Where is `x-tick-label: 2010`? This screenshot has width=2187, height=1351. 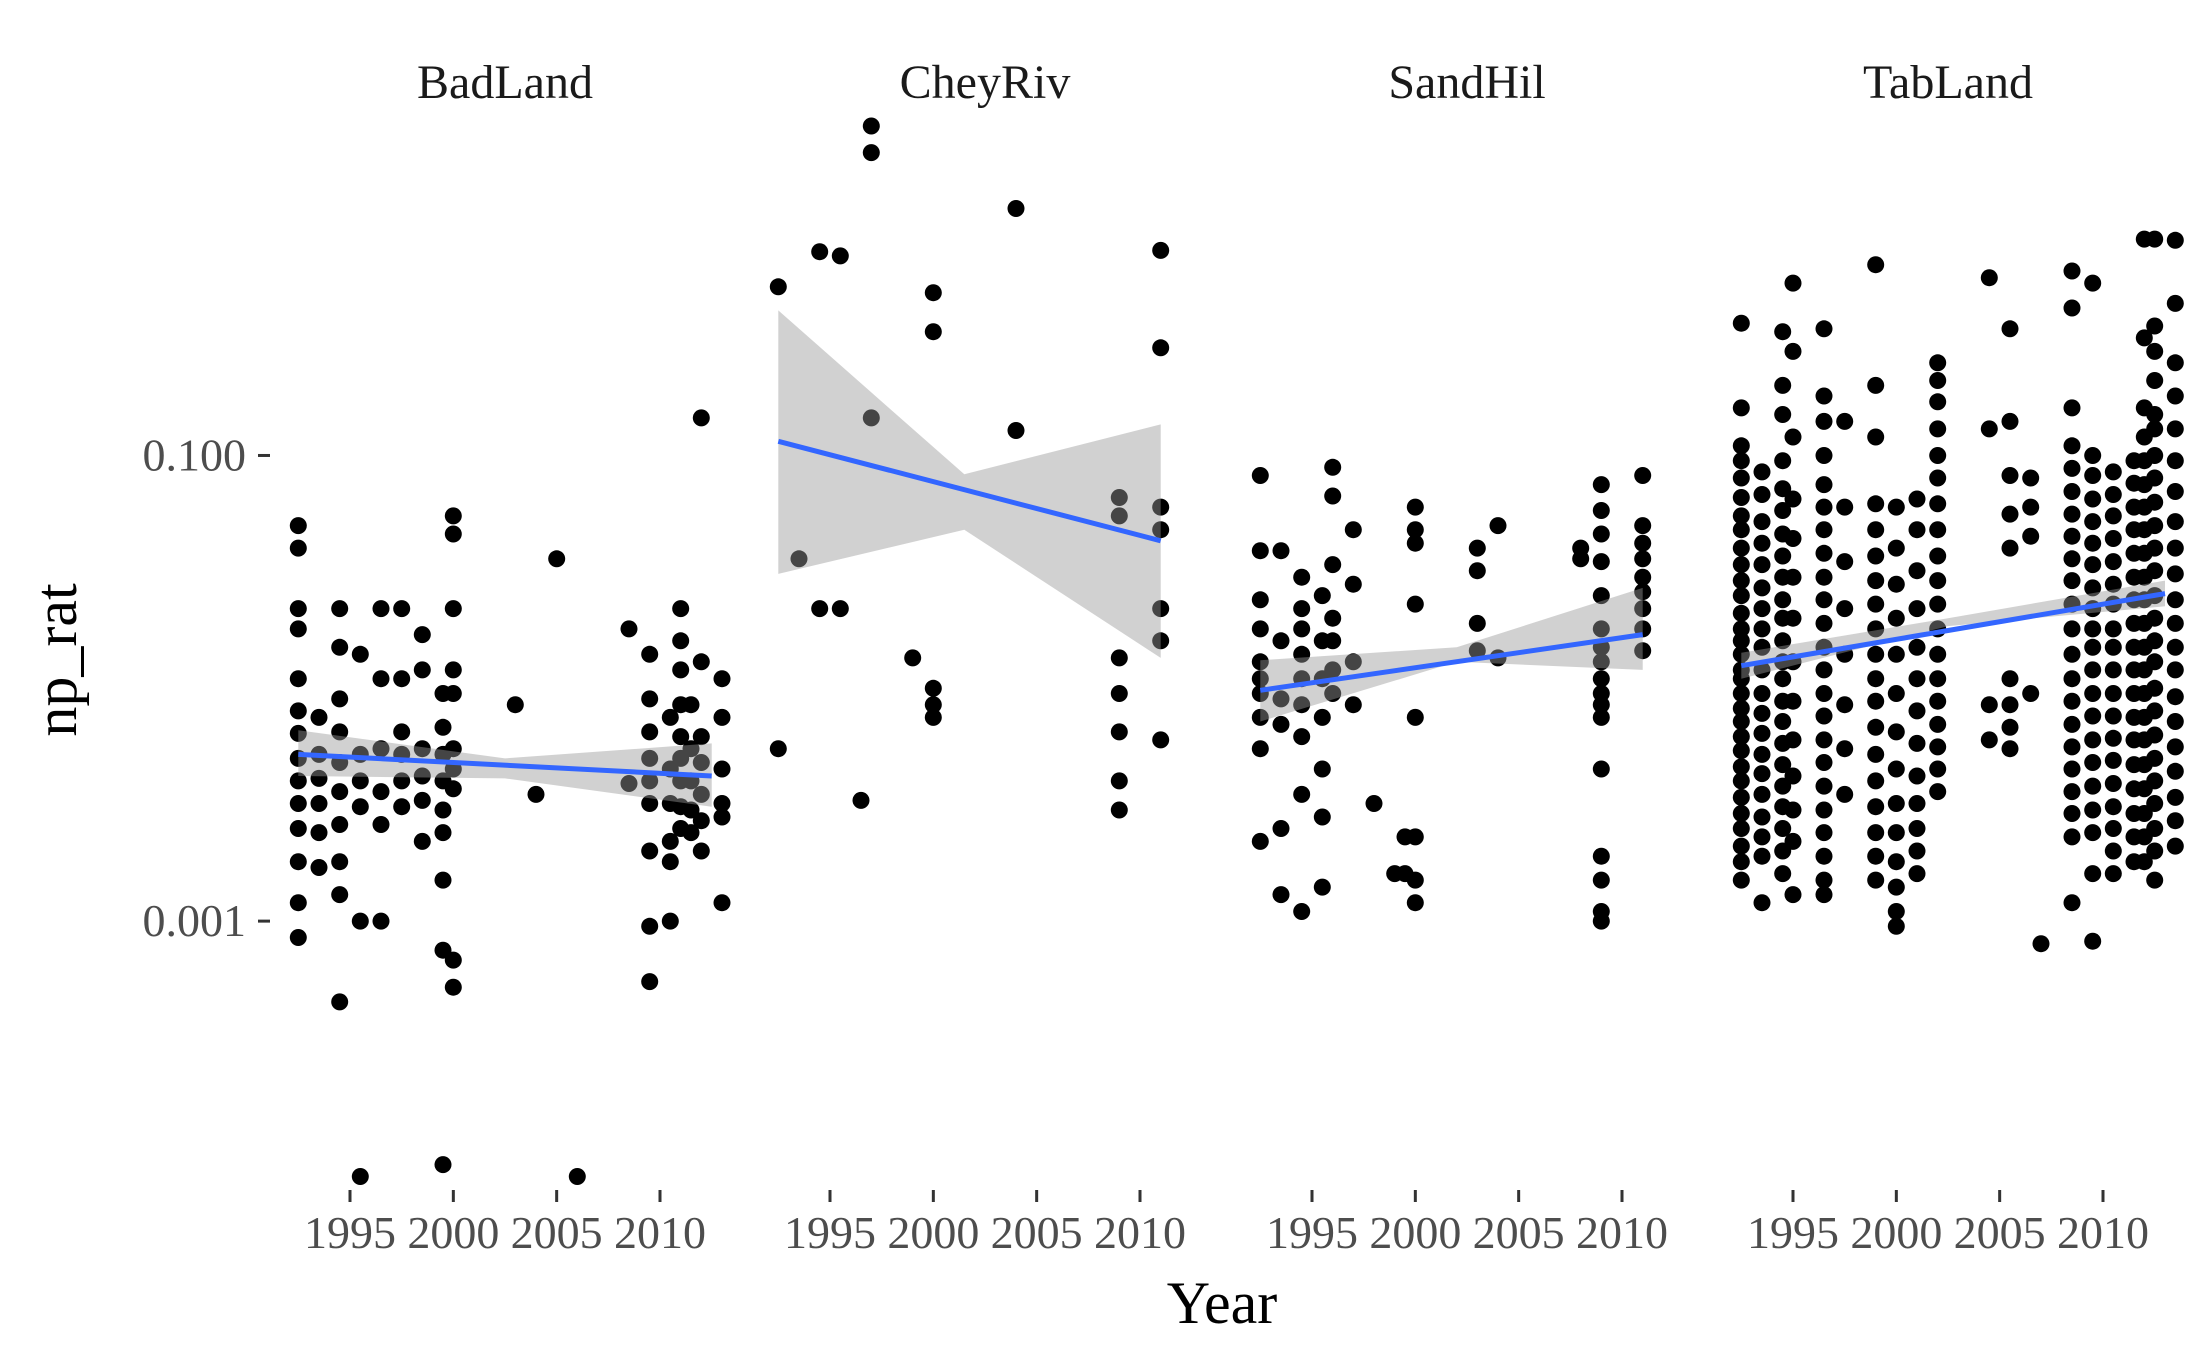
x-tick-label: 2010 is located at coordinates (1140, 1232).